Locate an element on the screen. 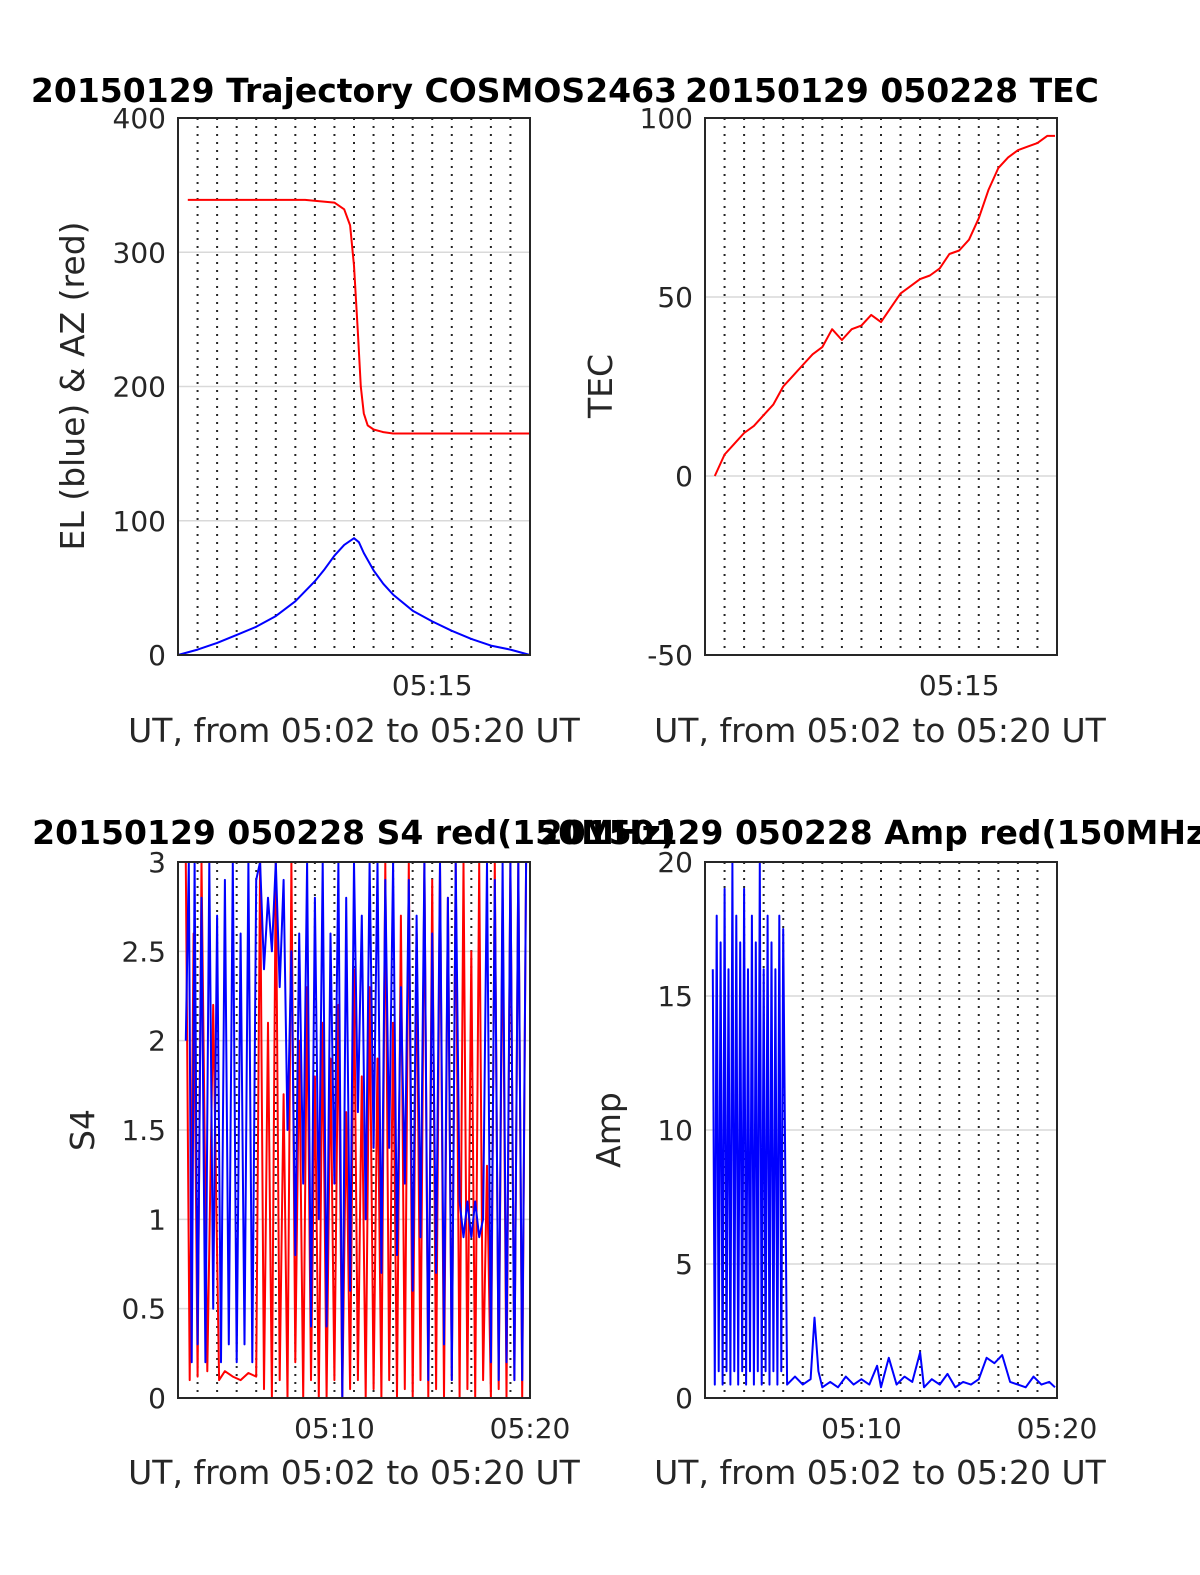  y-tick-labels: 0 5 10 15 20 is located at coordinates (675, 1130).